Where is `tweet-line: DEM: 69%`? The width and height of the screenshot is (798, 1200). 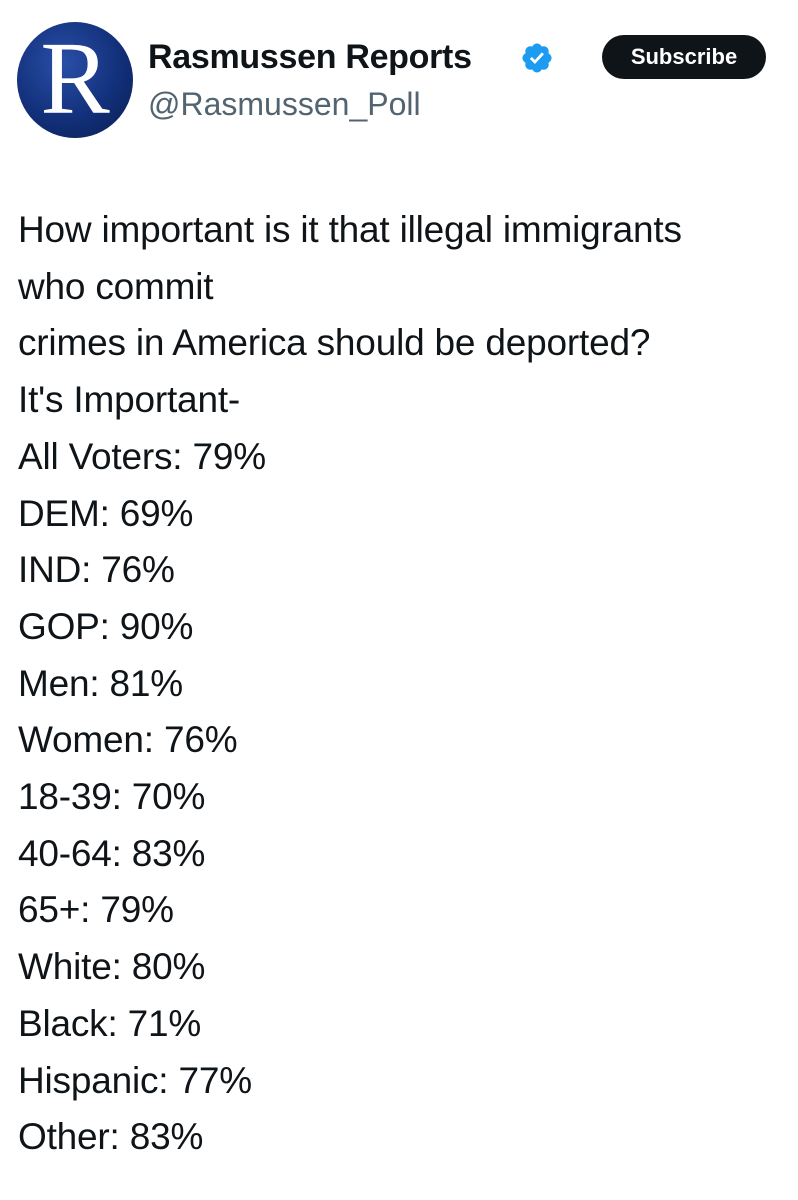
tweet-line: DEM: 69% is located at coordinates (106, 513).